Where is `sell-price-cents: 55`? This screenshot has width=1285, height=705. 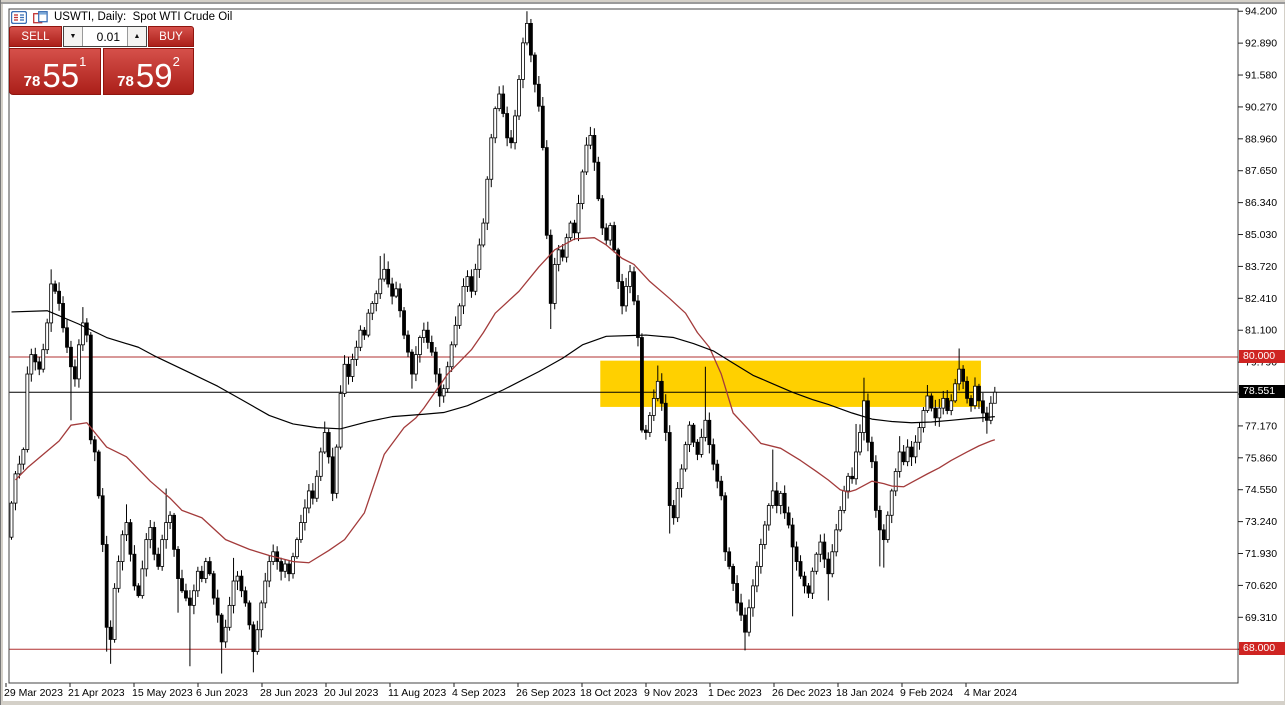 sell-price-cents: 55 is located at coordinates (61, 75).